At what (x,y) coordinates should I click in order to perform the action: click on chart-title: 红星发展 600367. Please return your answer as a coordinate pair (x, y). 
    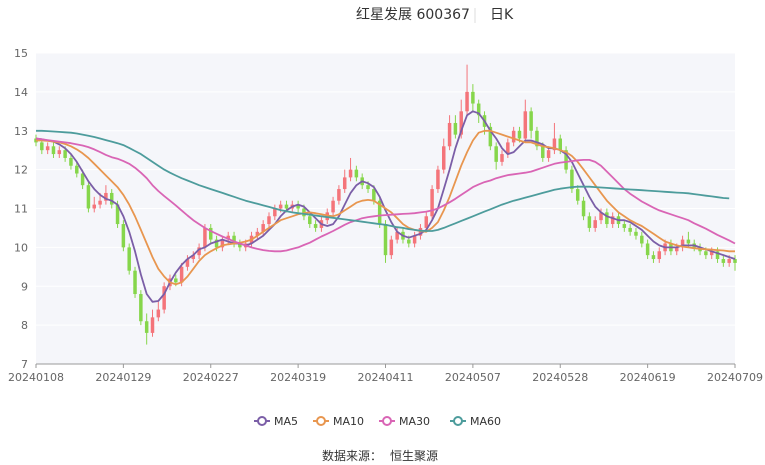
    Looking at the image, I should click on (413, 15).